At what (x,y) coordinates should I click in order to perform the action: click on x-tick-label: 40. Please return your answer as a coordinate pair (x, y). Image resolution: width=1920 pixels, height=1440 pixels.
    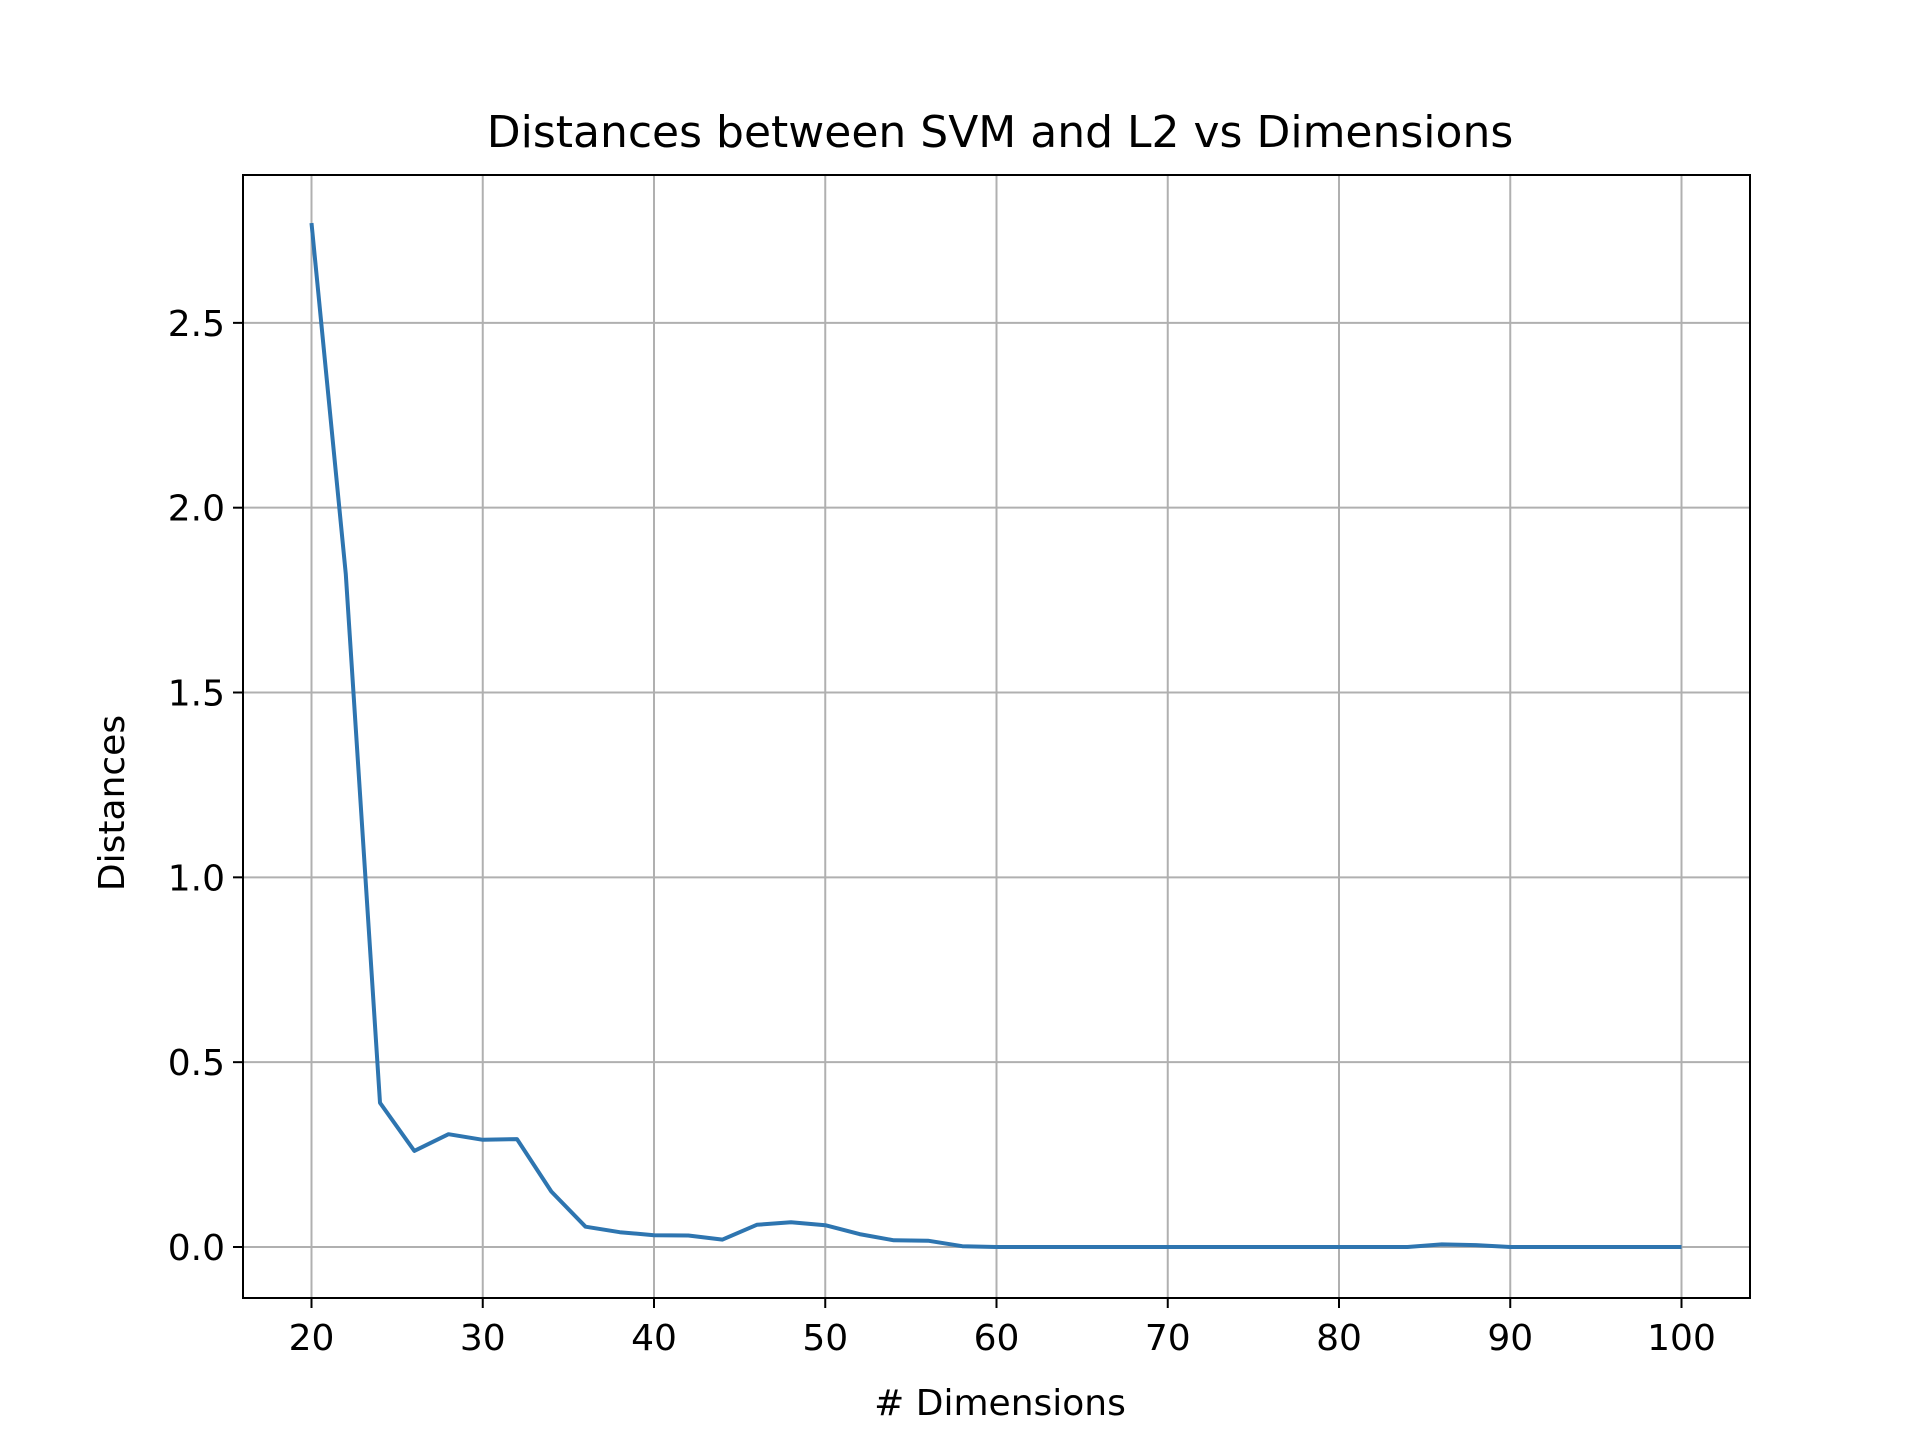
    Looking at the image, I should click on (654, 1338).